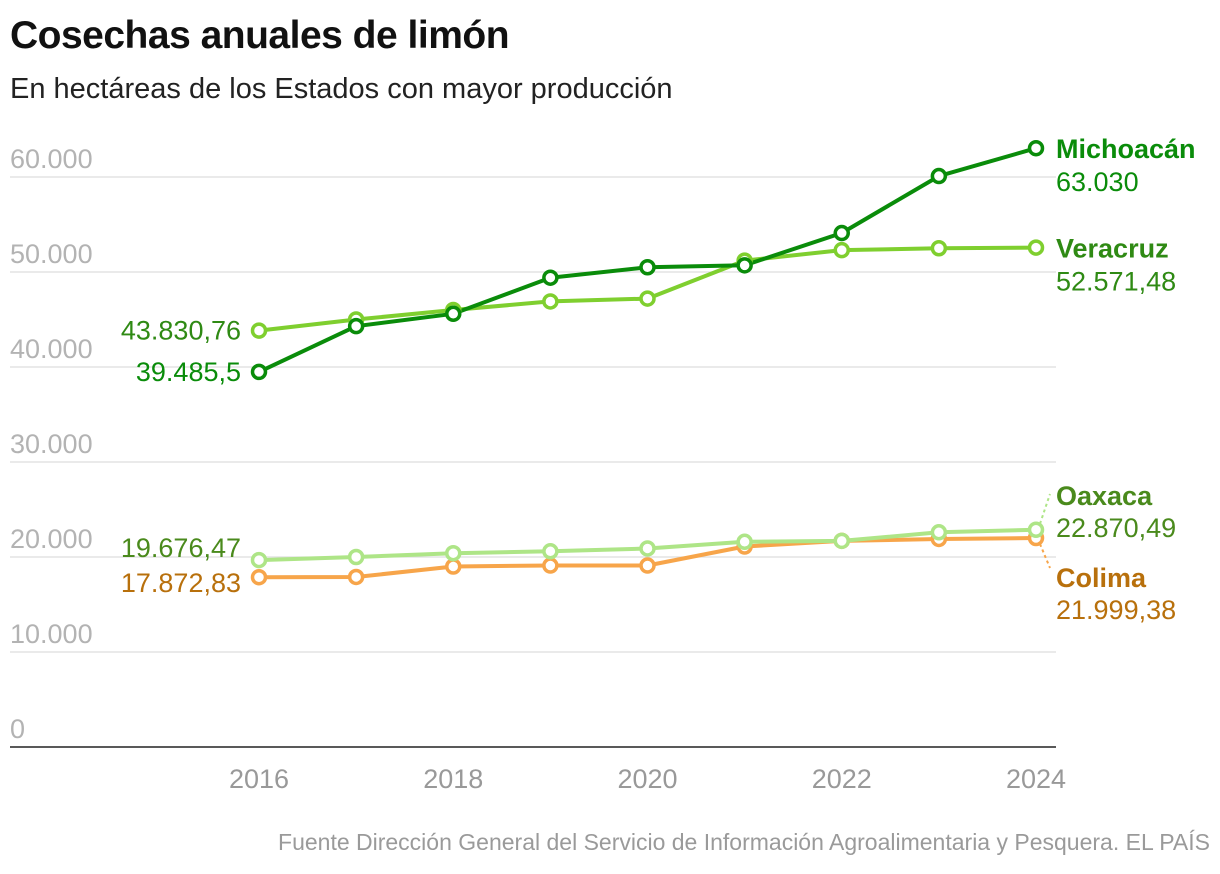 The width and height of the screenshot is (1220, 874). I want to click on x-tick-label: 2022, so click(842, 779).